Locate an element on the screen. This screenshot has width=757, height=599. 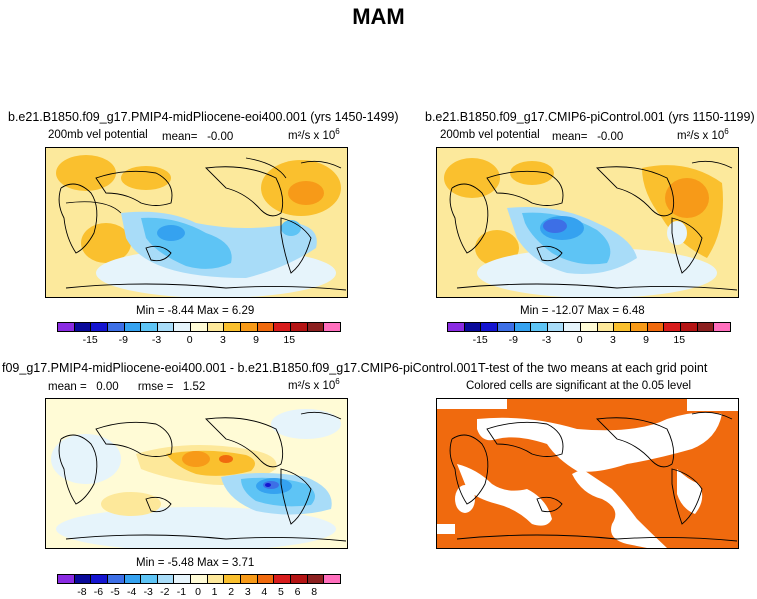
colorbar-tick-label: 4 is located at coordinates (264, 592).